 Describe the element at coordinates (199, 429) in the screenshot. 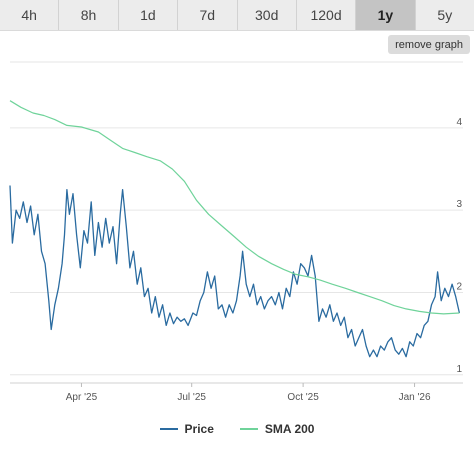

I see `legend-price-label: Price` at that location.